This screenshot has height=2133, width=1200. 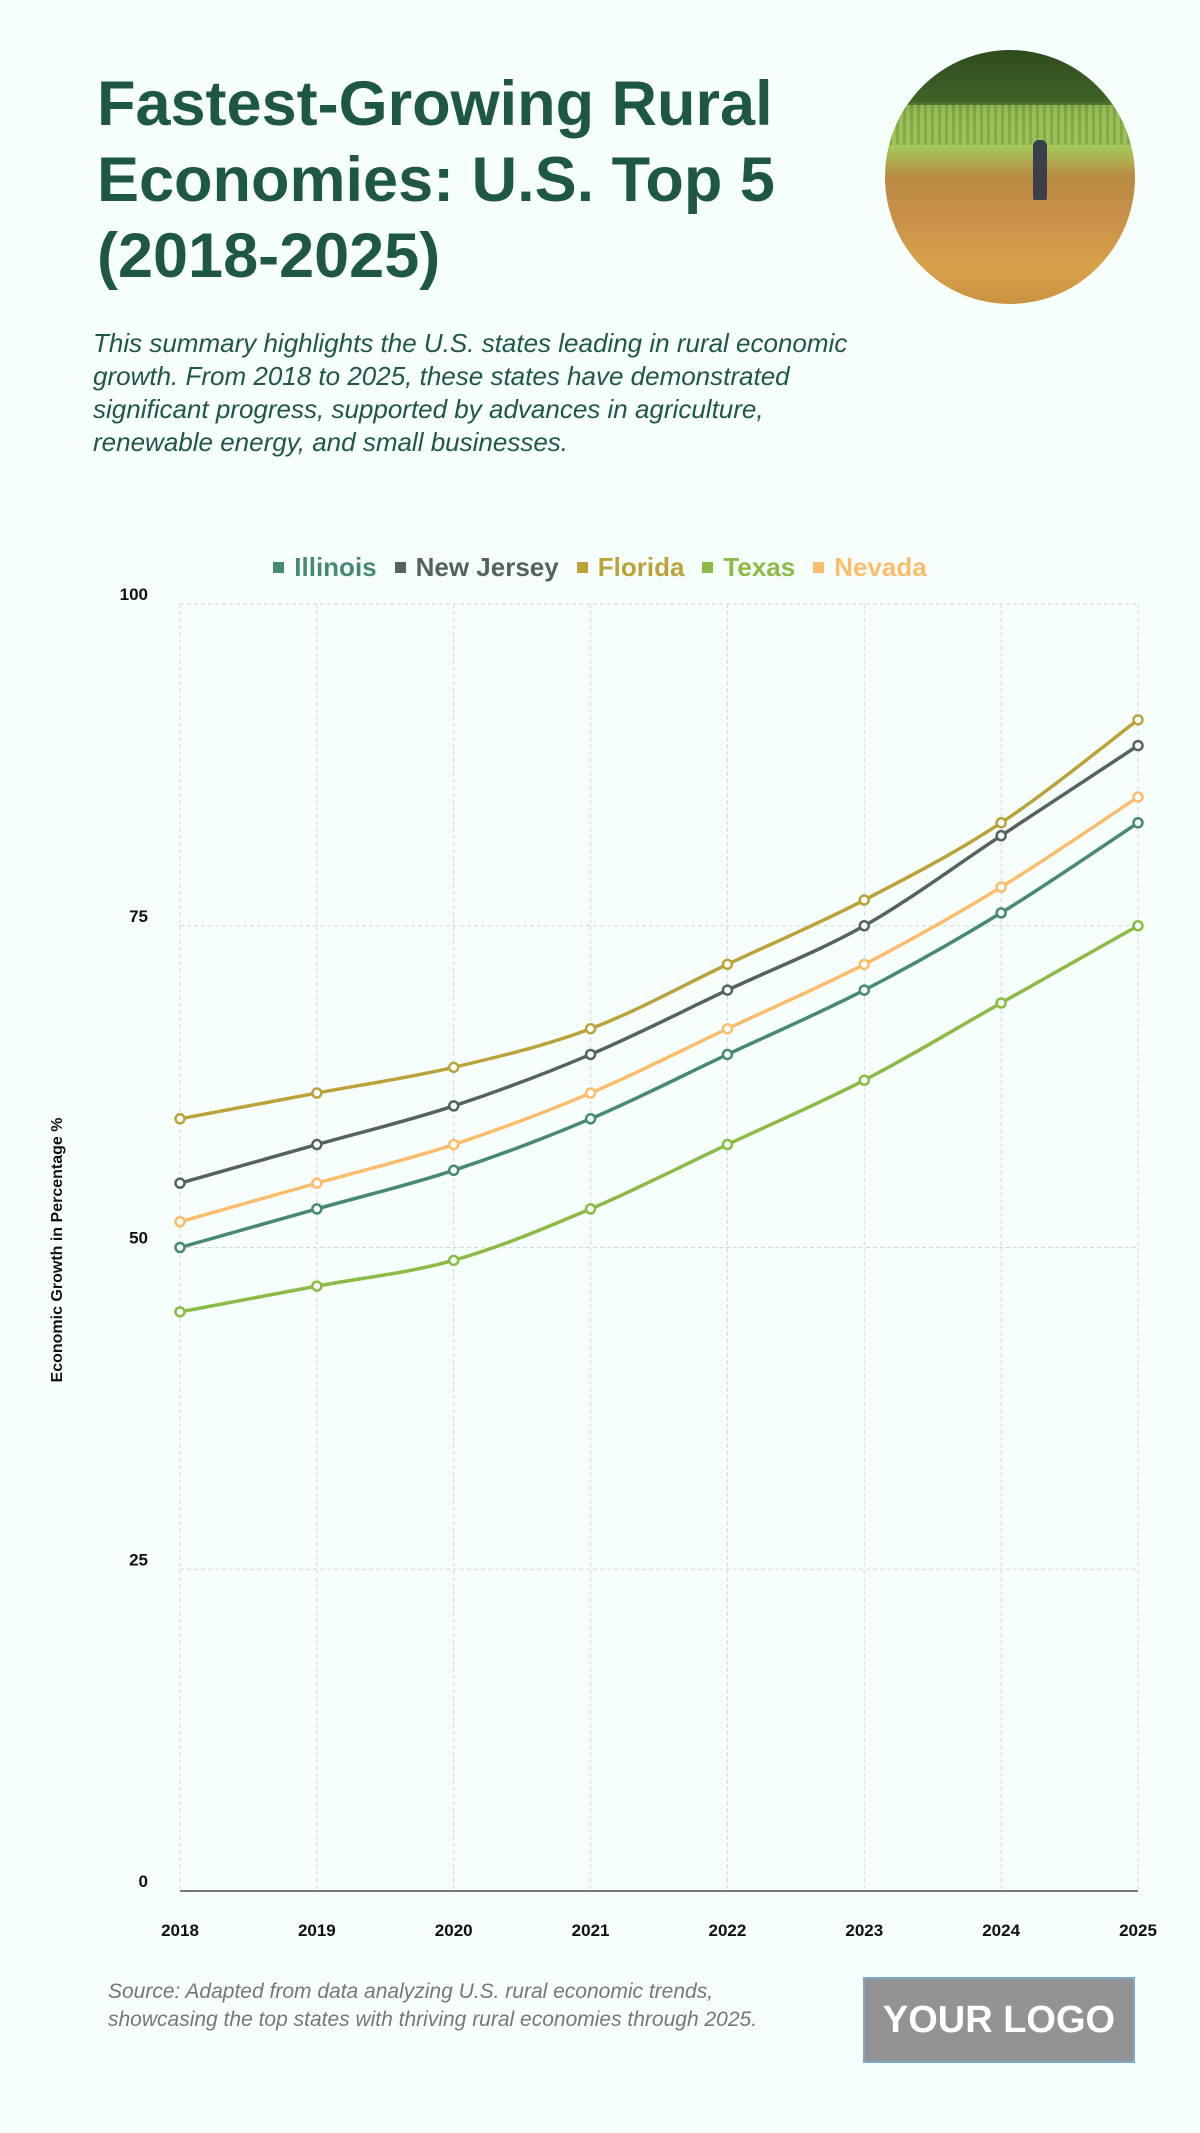 I want to click on y-tick-label: 100, so click(x=134, y=594).